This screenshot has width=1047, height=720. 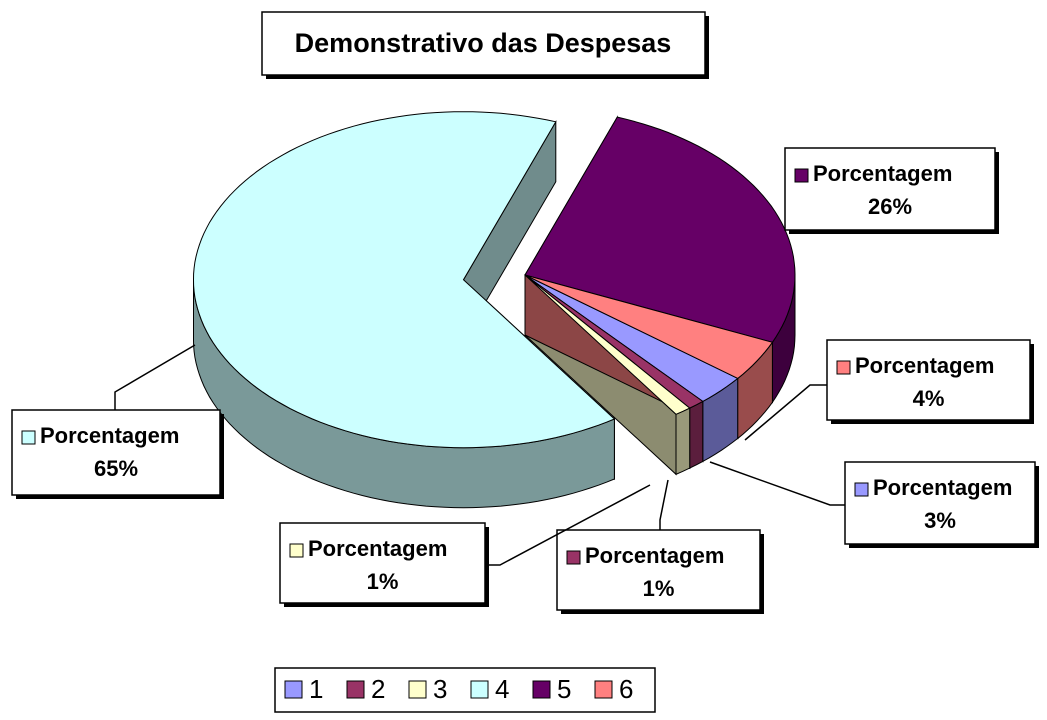 I want to click on legend-box, so click(x=465, y=690).